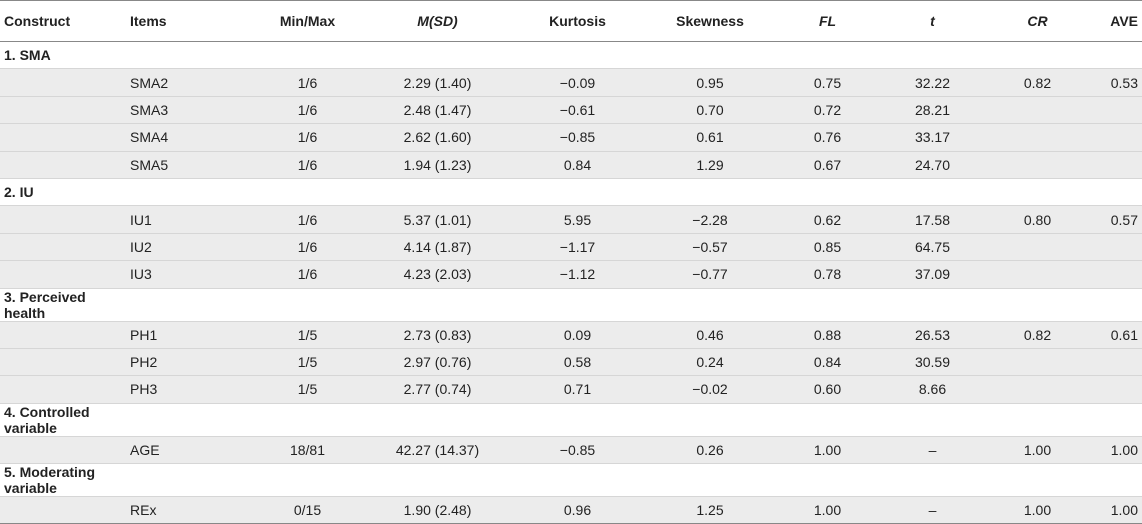 This screenshot has width=1142, height=524. Describe the element at coordinates (932, 137) in the screenshot. I see `cell-t: 33.17` at that location.